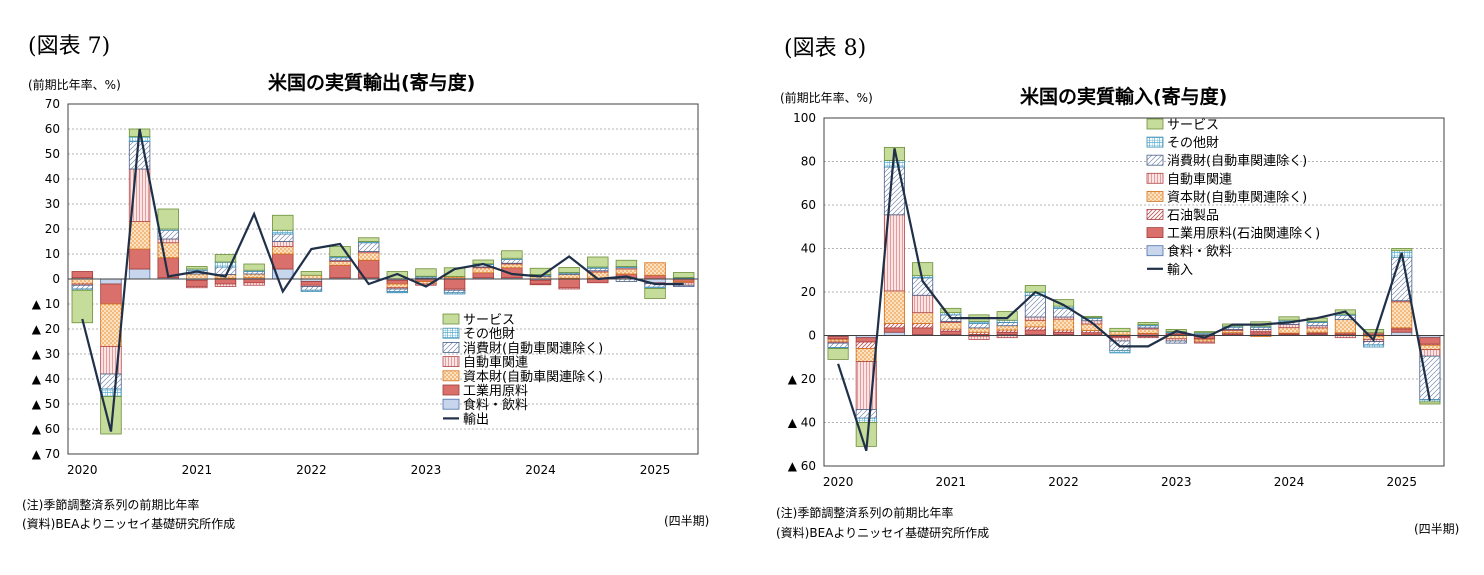 The width and height of the screenshot is (1484, 575). I want to click on y-tick-label: ▲ 10, so click(46, 304).